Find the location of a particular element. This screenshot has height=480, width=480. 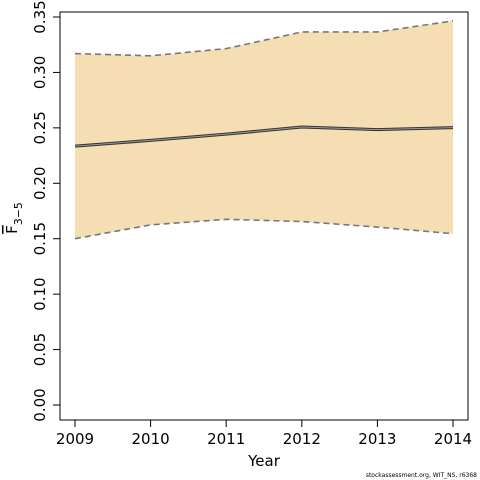

y-tick-label: 0.35 is located at coordinates (40, 16).